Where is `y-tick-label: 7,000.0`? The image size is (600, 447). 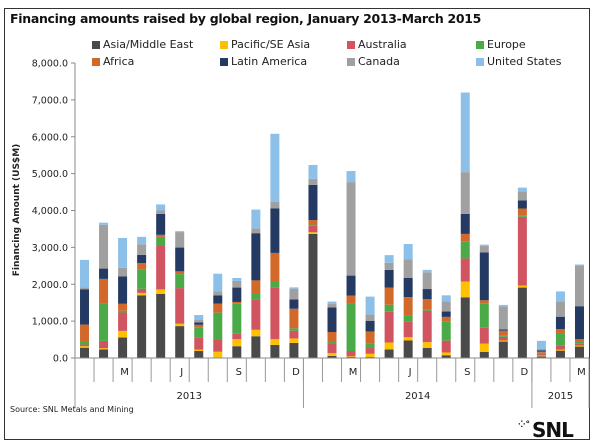
y-tick-label: 7,000.0 is located at coordinates (50, 100).